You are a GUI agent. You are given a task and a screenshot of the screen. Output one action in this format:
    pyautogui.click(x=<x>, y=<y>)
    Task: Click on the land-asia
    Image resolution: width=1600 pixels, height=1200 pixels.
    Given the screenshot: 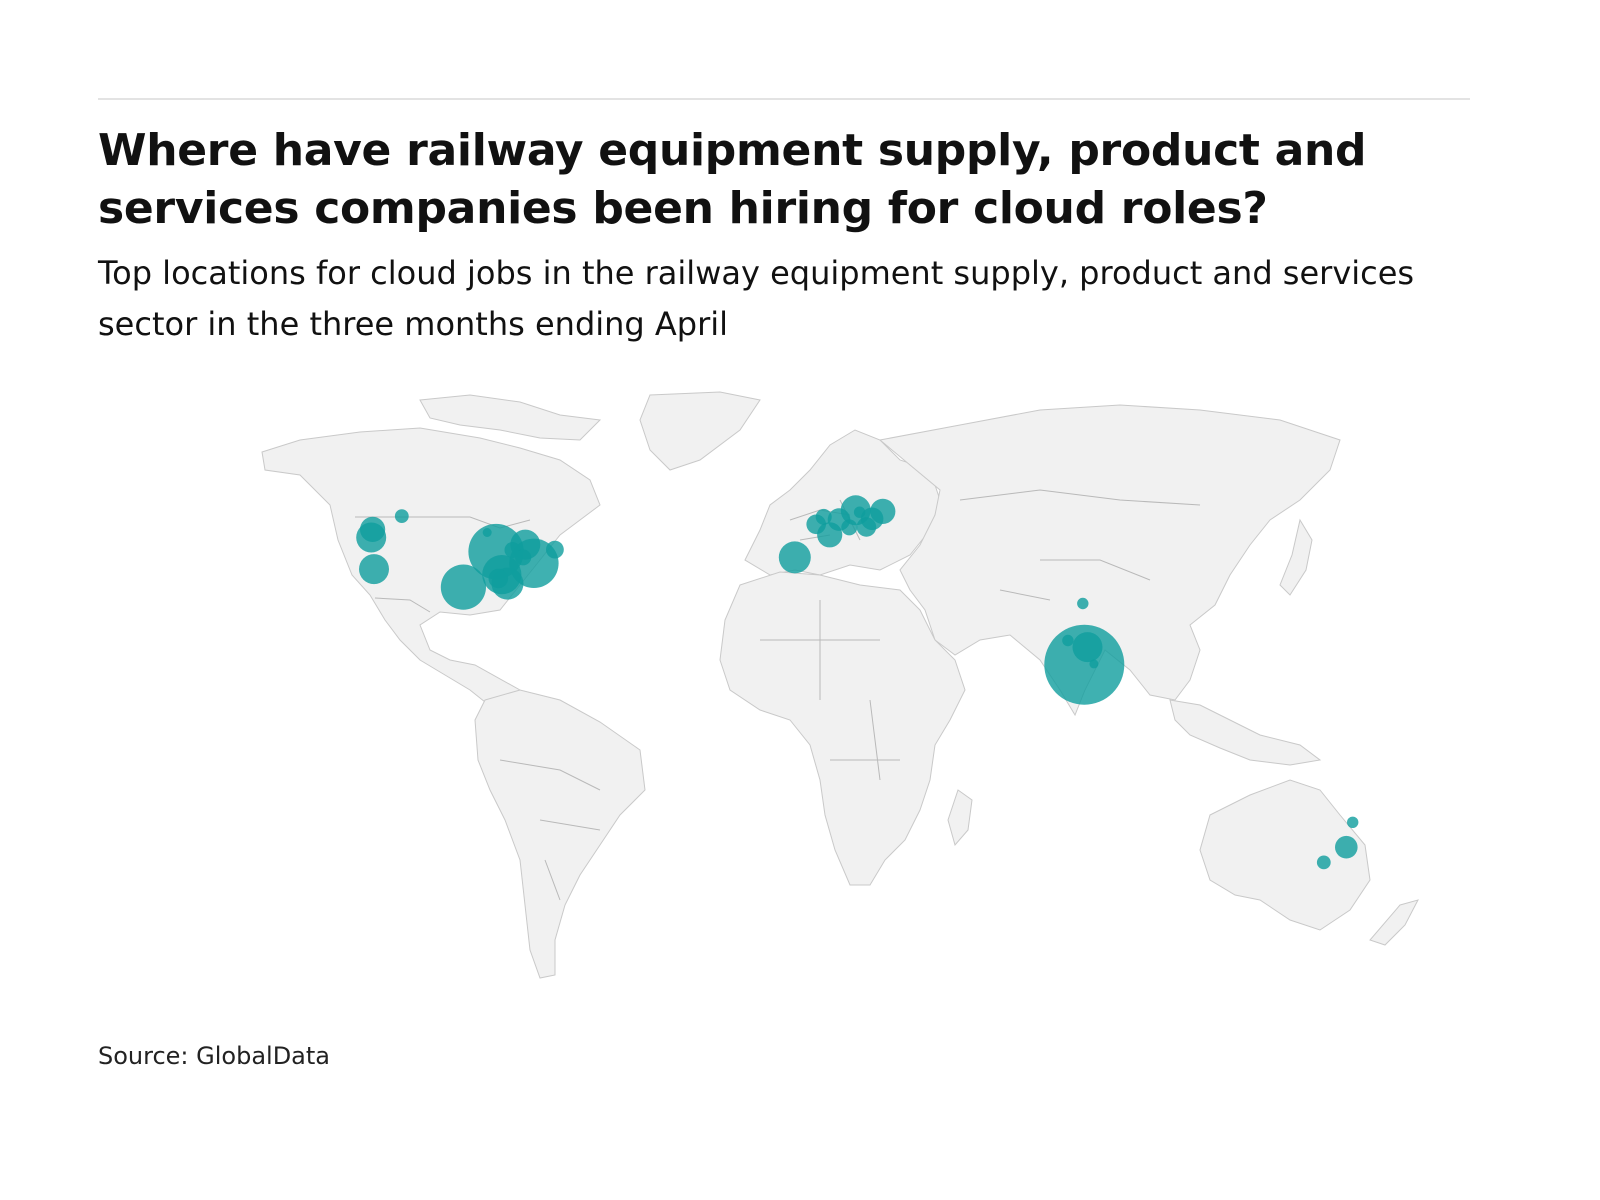 What is the action you would take?
    pyautogui.click(x=1109, y=560)
    